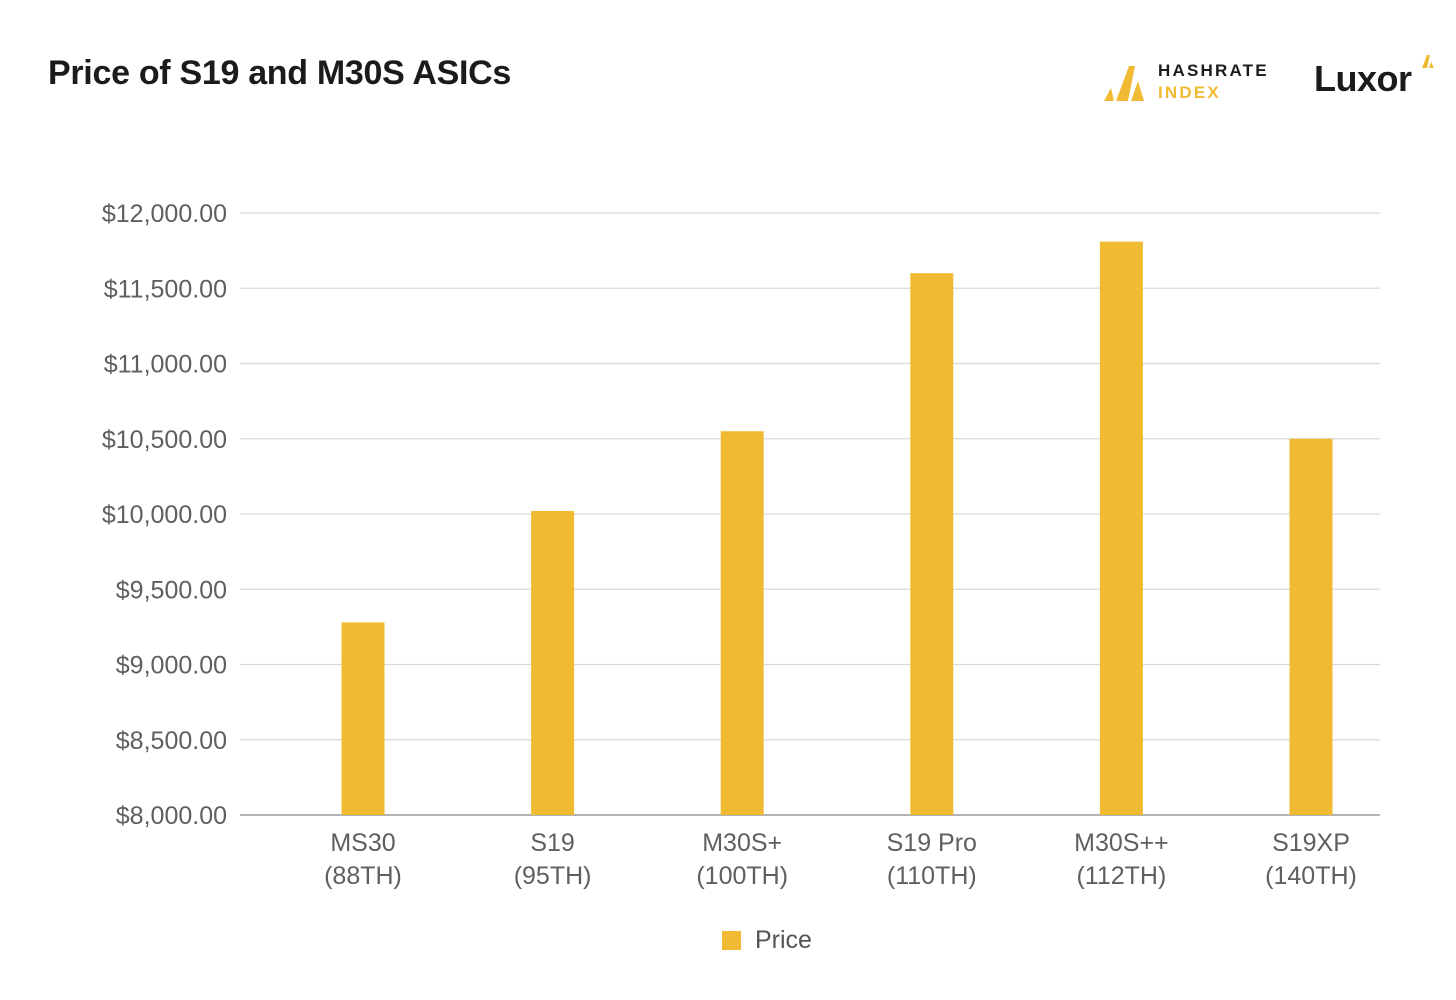  Describe the element at coordinates (742, 843) in the screenshot. I see `x-tick-label: M30S+` at that location.